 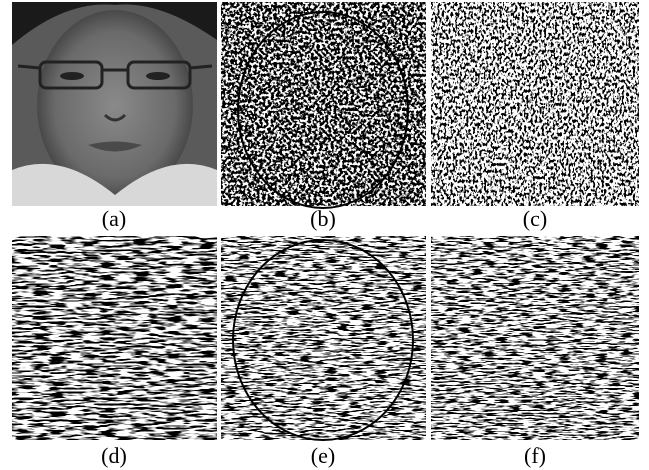 I want to click on panel-label: (c), so click(x=535, y=218).